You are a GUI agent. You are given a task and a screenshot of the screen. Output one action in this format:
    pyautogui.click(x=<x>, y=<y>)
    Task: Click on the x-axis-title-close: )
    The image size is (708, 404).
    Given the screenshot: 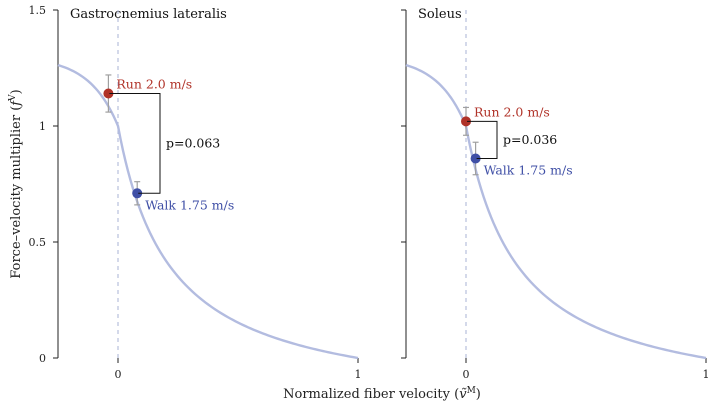 What is the action you would take?
    pyautogui.click(x=478, y=394)
    